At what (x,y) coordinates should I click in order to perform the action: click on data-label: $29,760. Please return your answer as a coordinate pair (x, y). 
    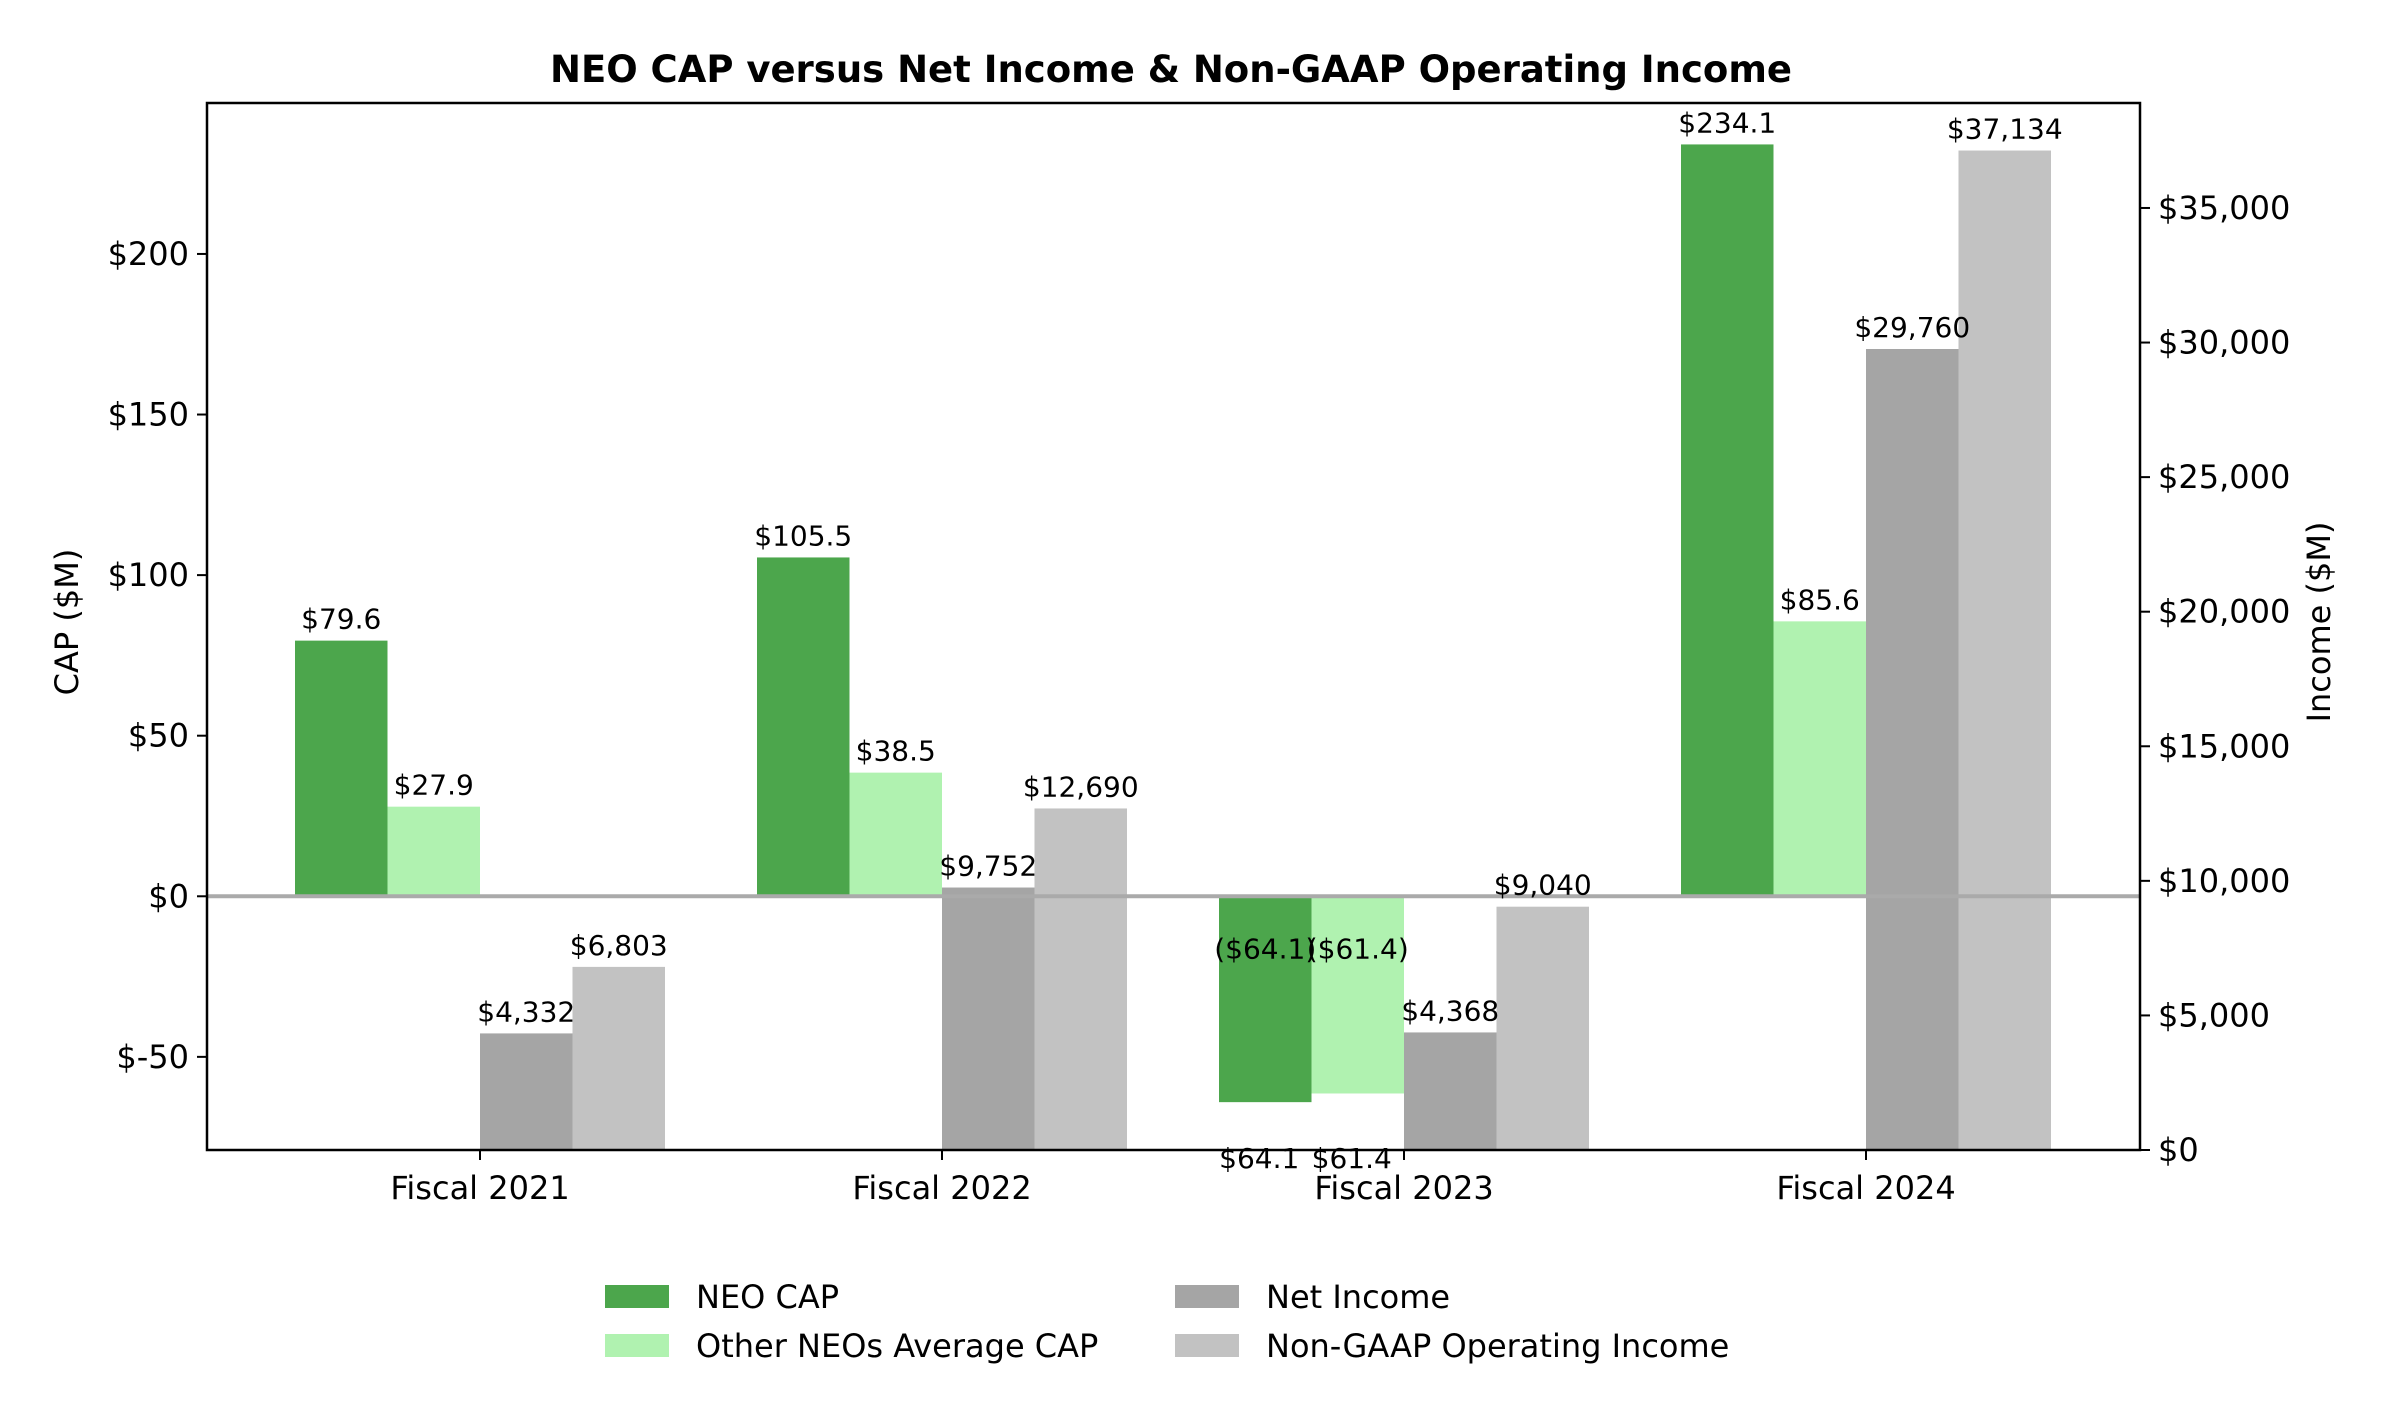
    Looking at the image, I should click on (1912, 327).